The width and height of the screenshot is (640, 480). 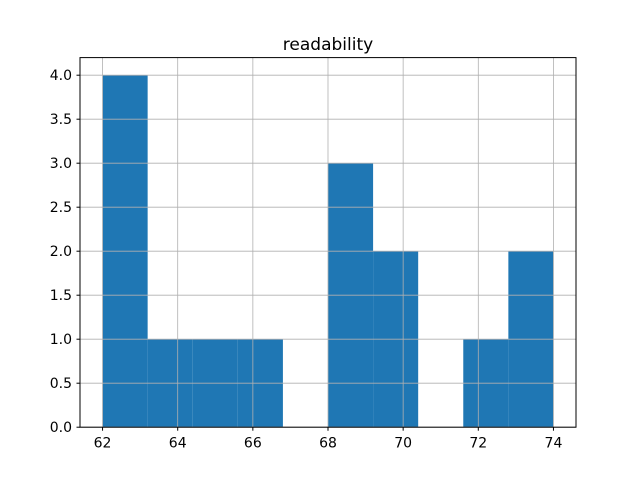 I want to click on x-tick-label: 64, so click(x=178, y=444).